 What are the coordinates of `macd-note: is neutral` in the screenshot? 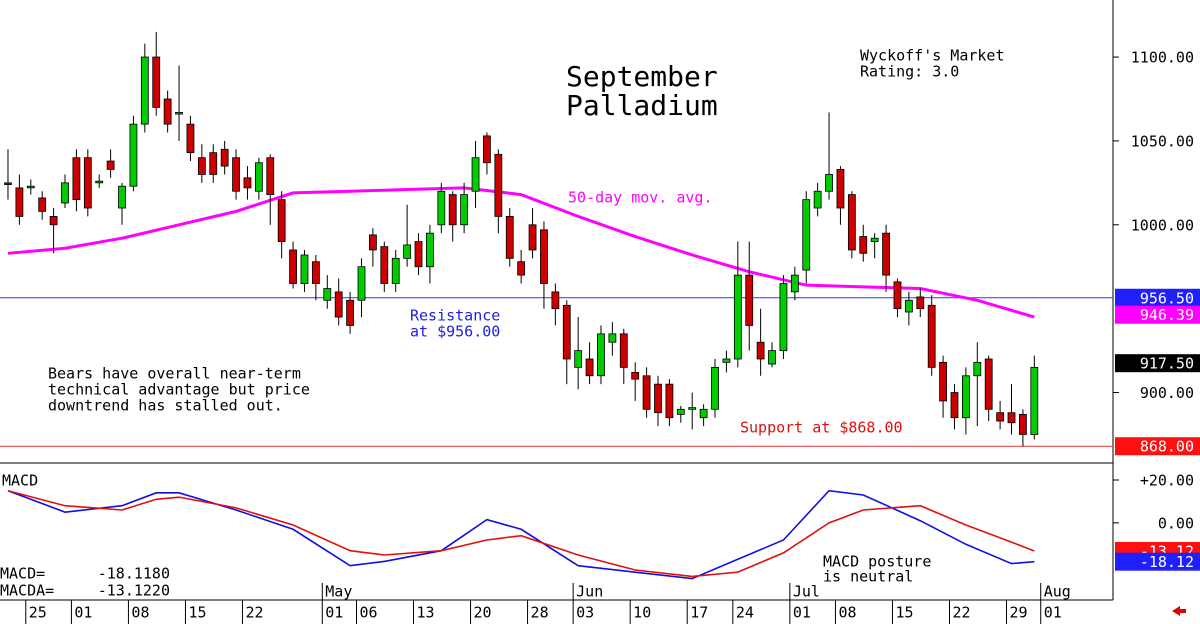 It's located at (868, 577).